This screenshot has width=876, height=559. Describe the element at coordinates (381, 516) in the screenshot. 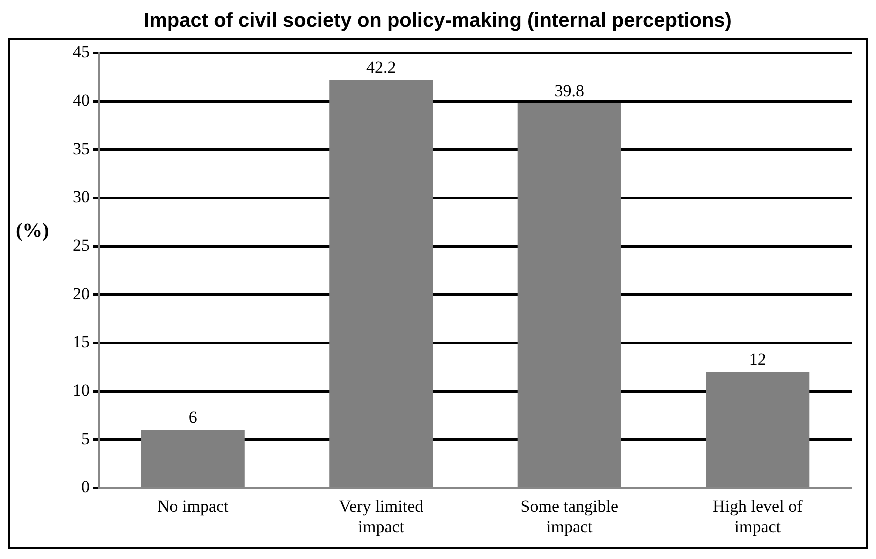

I see `x-tick-label: Very limited impact` at that location.